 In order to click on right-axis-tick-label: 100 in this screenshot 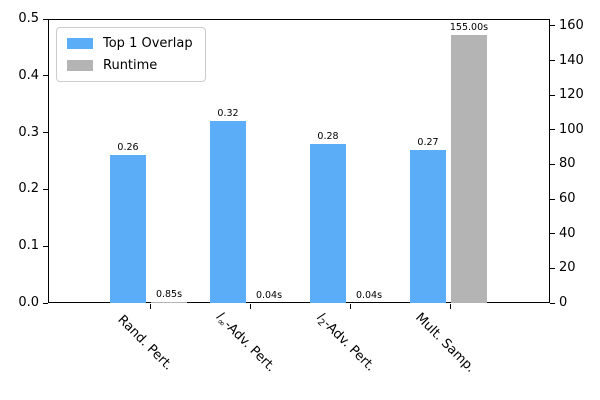, I will do `click(571, 129)`.